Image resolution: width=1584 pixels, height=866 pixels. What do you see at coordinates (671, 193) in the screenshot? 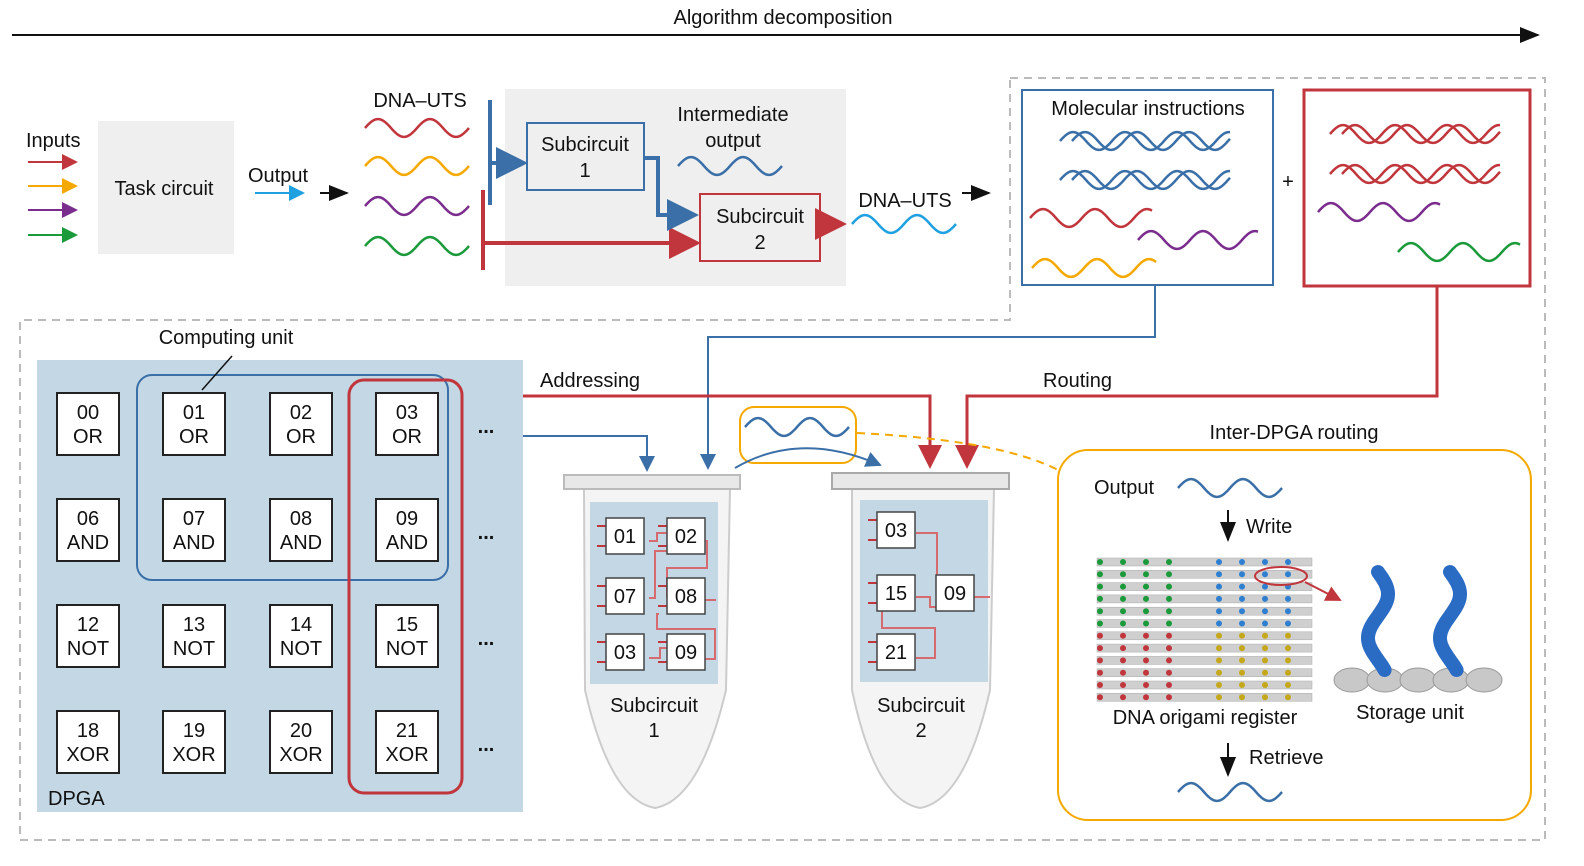
I see `intermediate-arrow` at bounding box center [671, 193].